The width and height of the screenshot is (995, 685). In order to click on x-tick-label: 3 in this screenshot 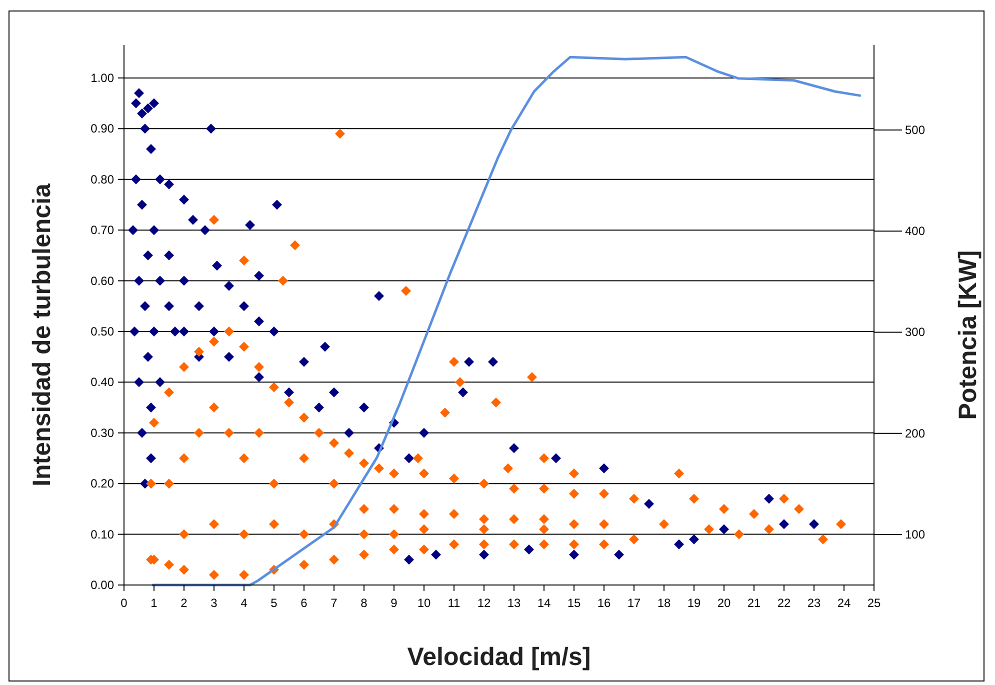, I will do `click(214, 603)`.